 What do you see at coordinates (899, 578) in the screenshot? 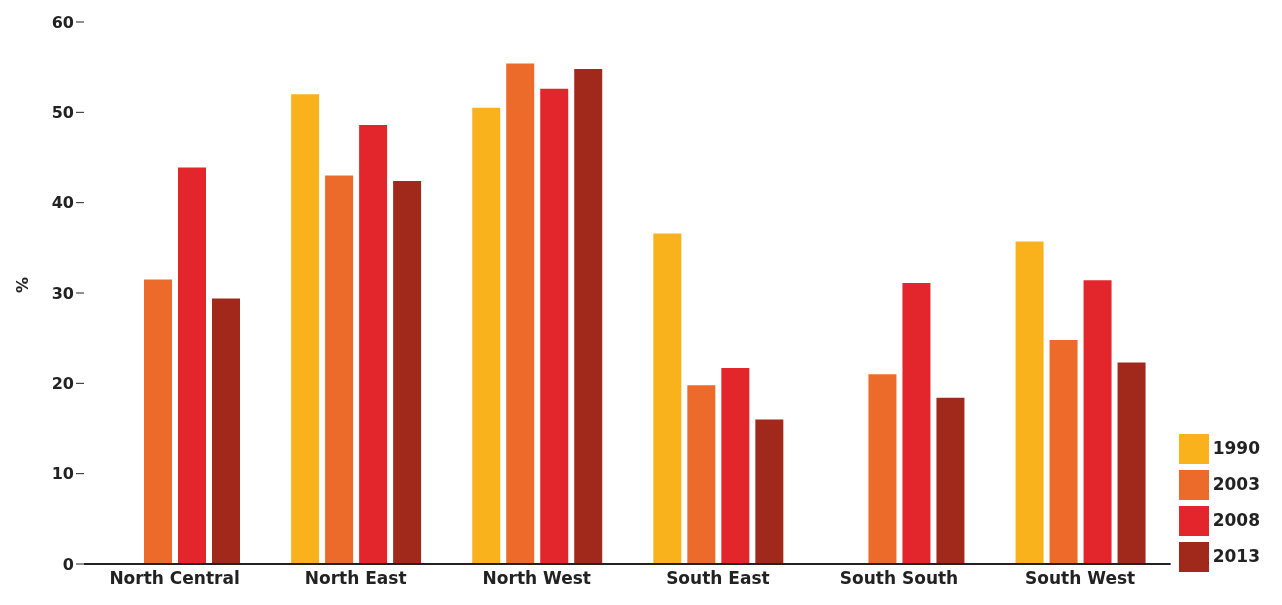
I see `x-tick-label: South South` at bounding box center [899, 578].